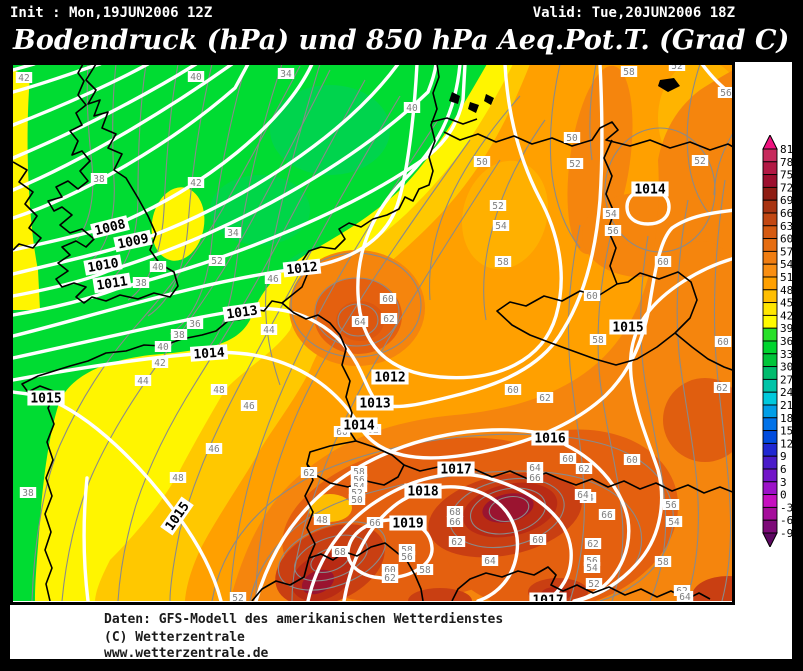  Describe the element at coordinates (340, 552) in the screenshot. I see `theta-label: 68` at that location.